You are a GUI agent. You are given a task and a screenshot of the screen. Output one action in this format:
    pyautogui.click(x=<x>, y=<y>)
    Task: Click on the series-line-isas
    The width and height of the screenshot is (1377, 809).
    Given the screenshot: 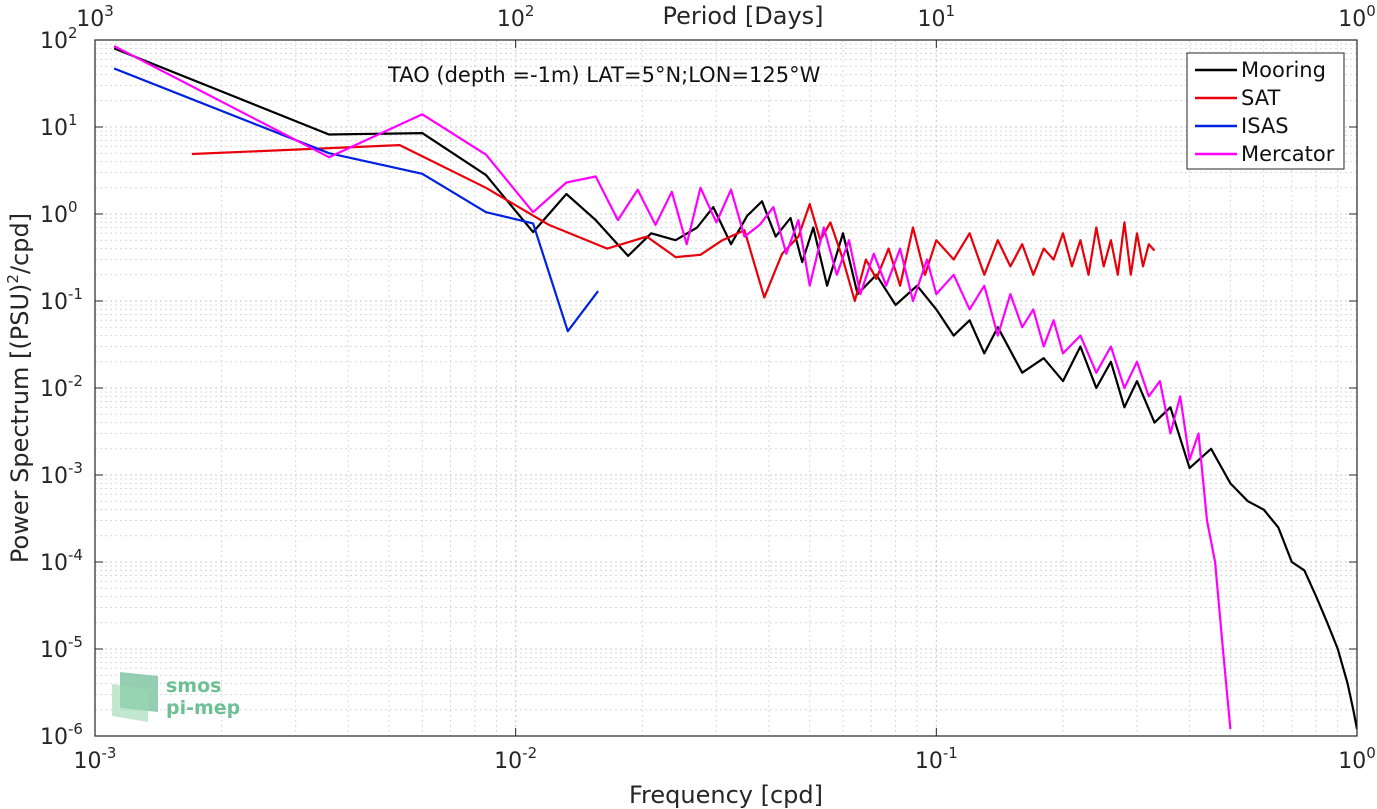 What is the action you would take?
    pyautogui.click(x=356, y=200)
    